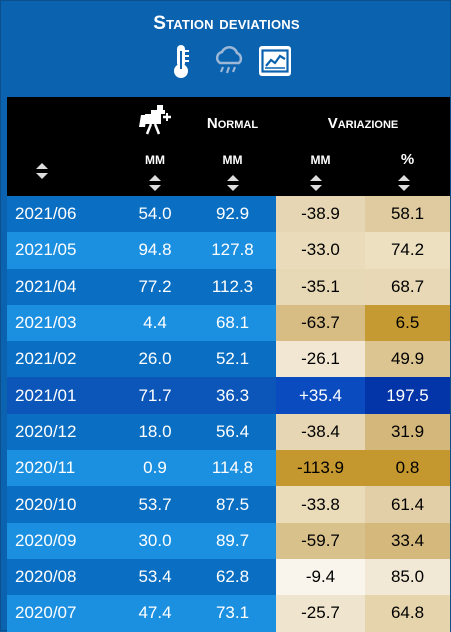 The height and width of the screenshot is (632, 451). I want to click on table-row: 2020/09 30.0 89.7 -59.7 33.4, so click(228, 540).